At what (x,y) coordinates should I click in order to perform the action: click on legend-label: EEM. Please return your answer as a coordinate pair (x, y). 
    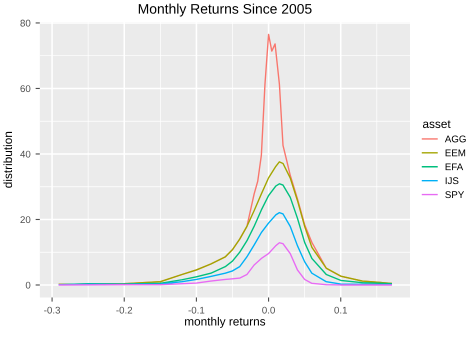
    Looking at the image, I should click on (456, 153).